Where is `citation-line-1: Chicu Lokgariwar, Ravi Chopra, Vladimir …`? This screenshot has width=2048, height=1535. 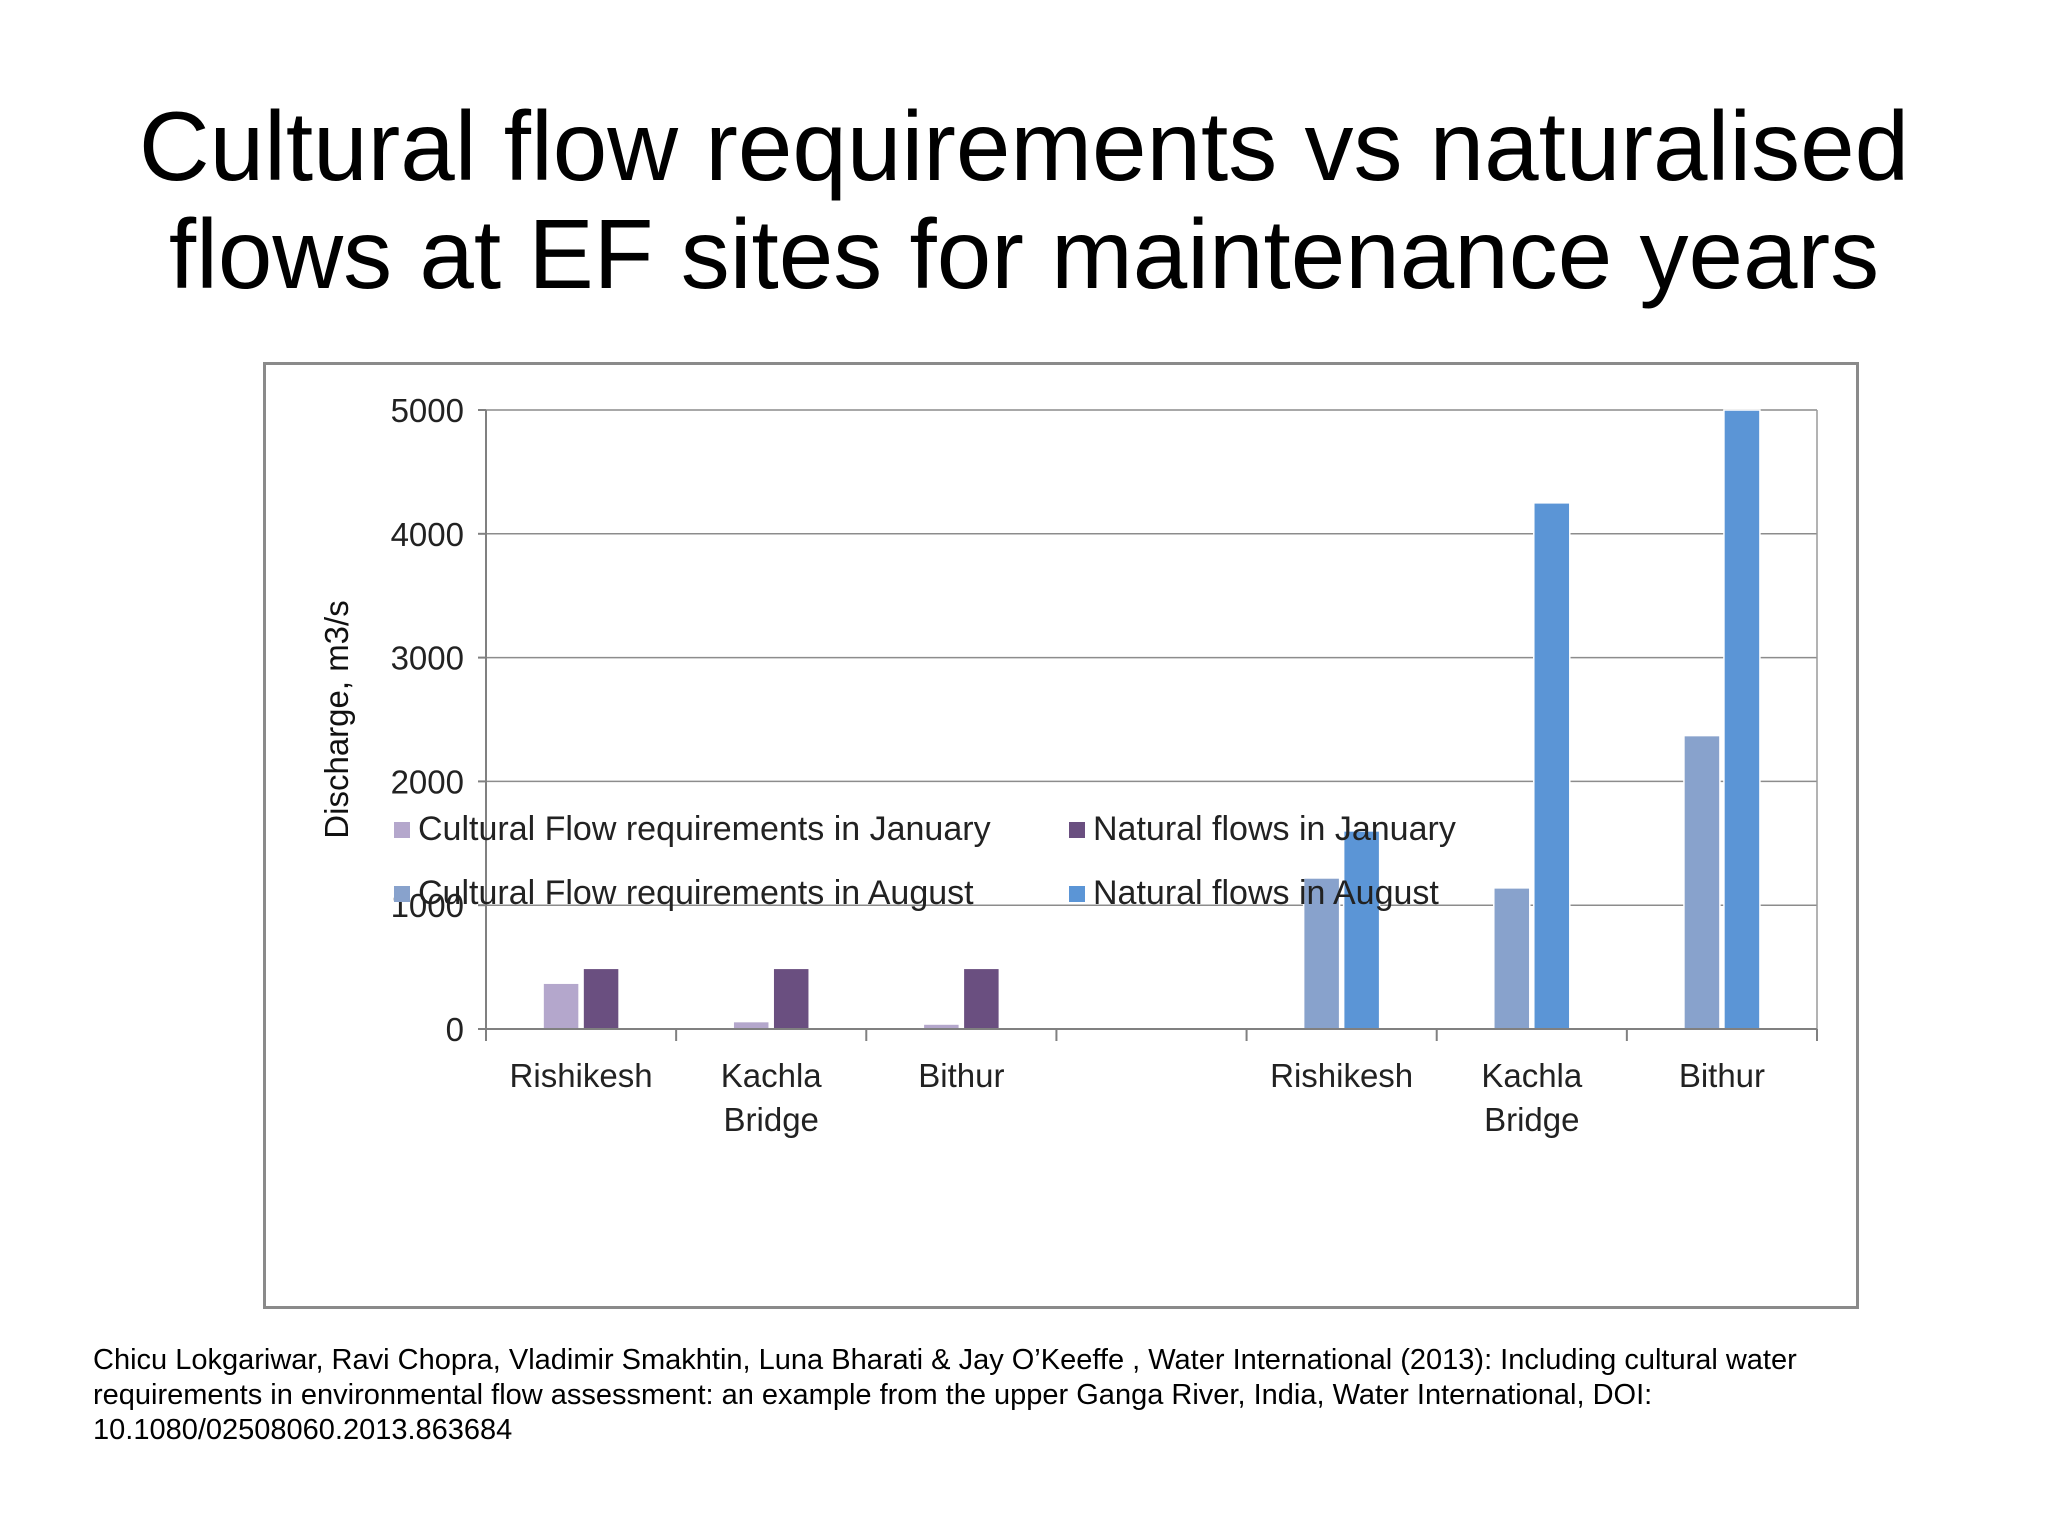
citation-line-1: Chicu Lokgariwar, Ravi Chopra, Vladimir … is located at coordinates (945, 1360).